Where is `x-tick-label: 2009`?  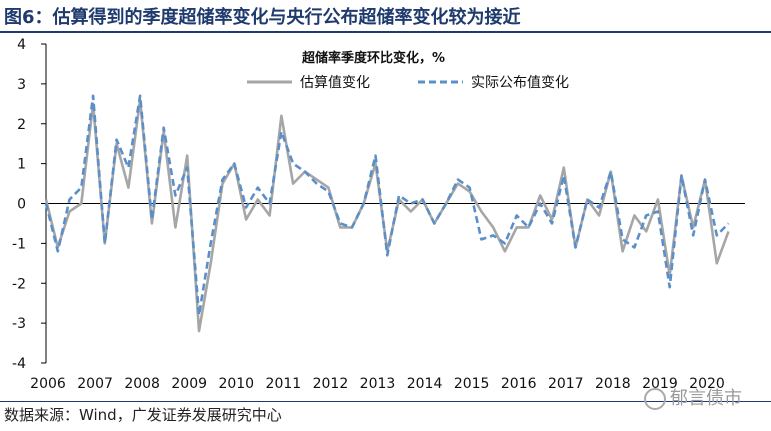
x-tick-label: 2009 is located at coordinates (189, 384).